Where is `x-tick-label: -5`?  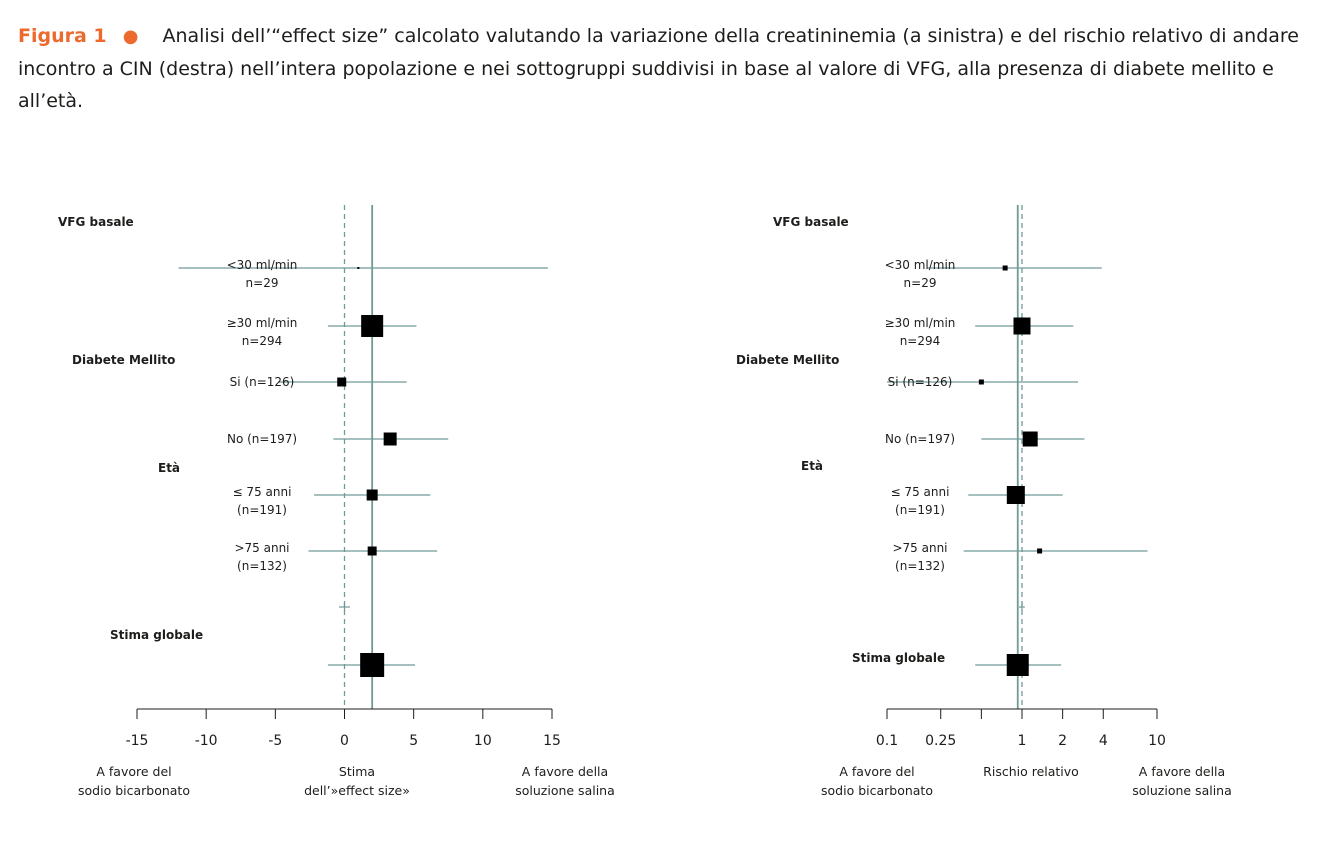 x-tick-label: -5 is located at coordinates (275, 741).